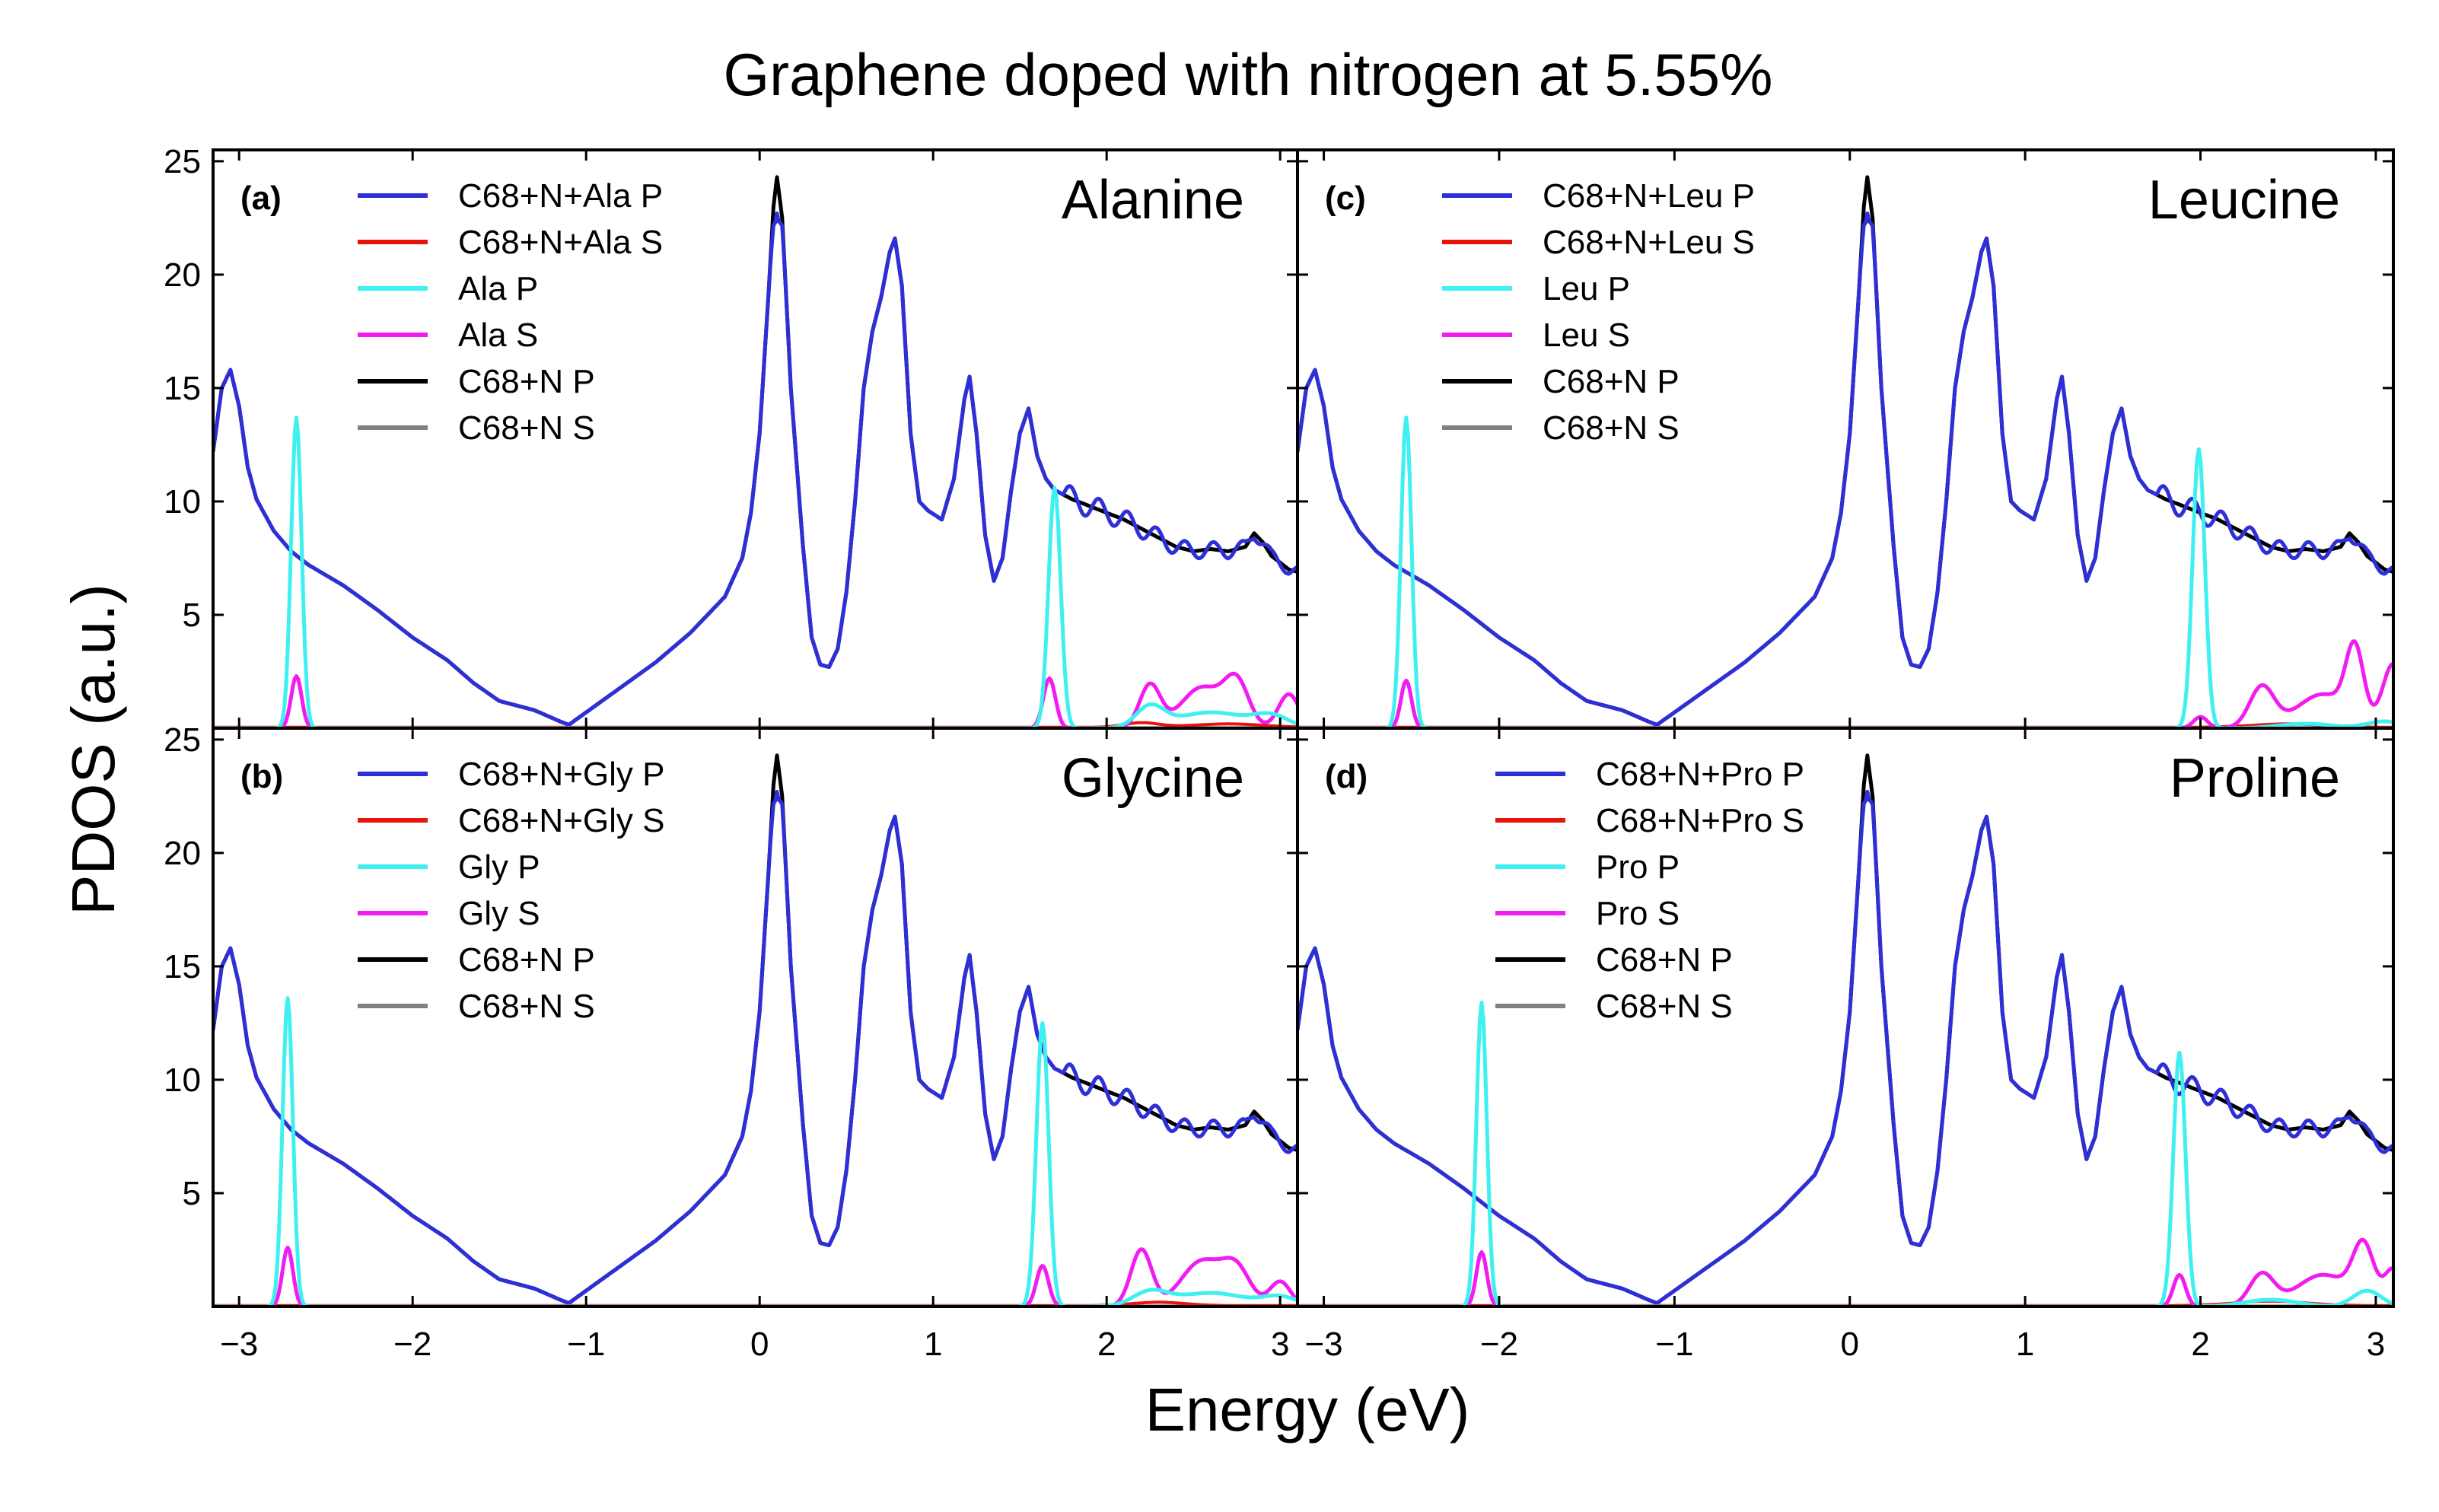 This screenshot has height=1512, width=2439. Describe the element at coordinates (261, 198) in the screenshot. I see `panel-letter: (a)` at that location.